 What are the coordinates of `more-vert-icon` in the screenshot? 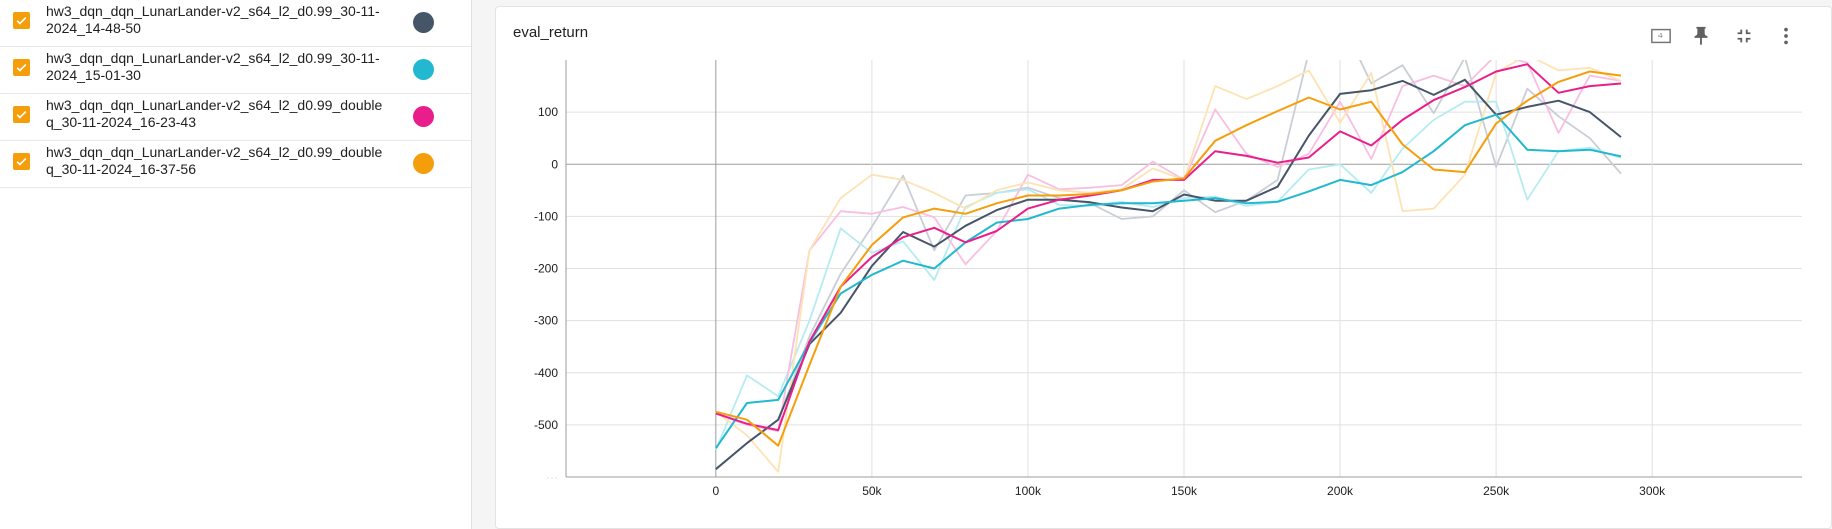 It's located at (1786, 36).